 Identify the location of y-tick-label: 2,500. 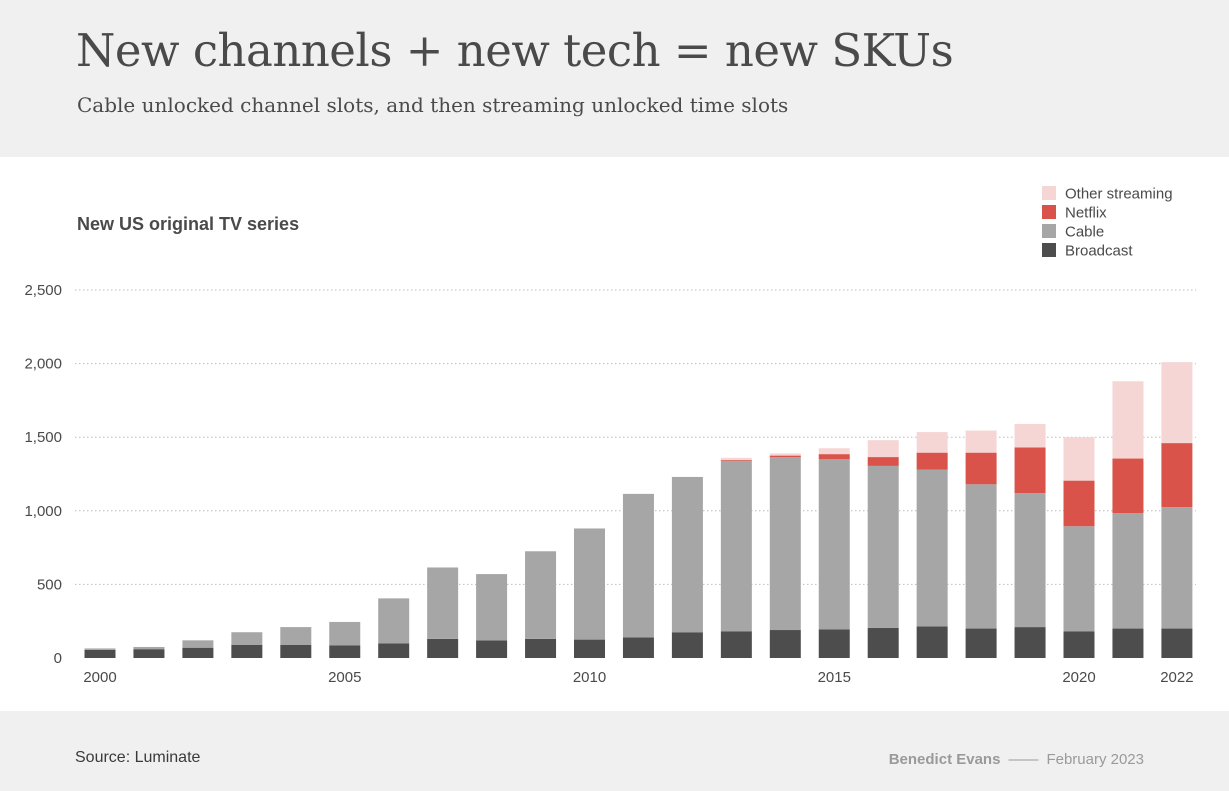
(43, 290).